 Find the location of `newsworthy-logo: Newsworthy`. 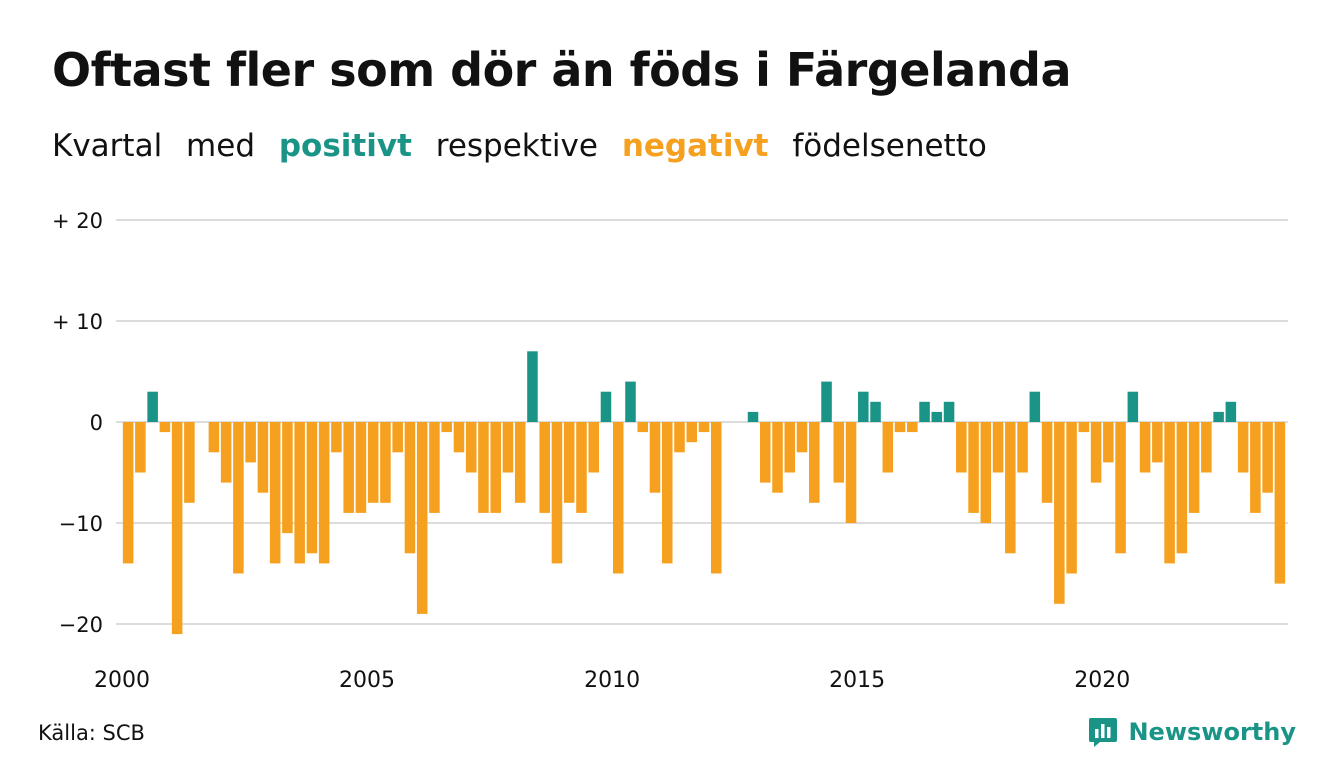

newsworthy-logo: Newsworthy is located at coordinates (1192, 732).